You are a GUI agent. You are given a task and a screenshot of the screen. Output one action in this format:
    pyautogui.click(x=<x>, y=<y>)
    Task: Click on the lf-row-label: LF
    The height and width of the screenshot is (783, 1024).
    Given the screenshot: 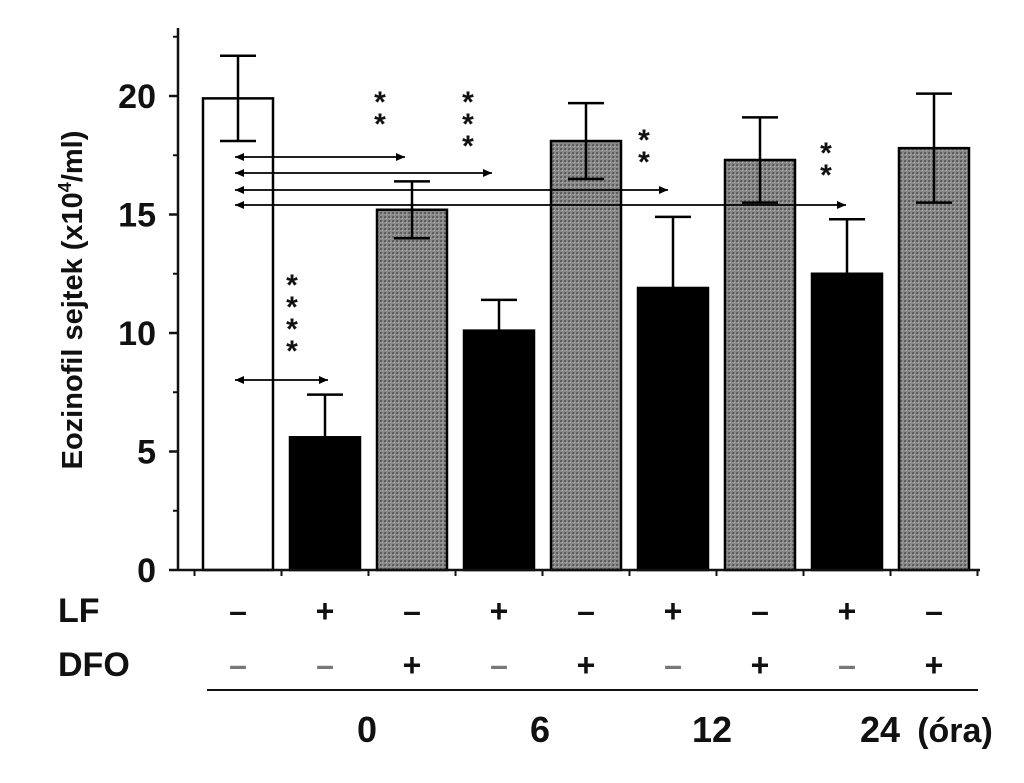 What is the action you would take?
    pyautogui.click(x=79, y=611)
    